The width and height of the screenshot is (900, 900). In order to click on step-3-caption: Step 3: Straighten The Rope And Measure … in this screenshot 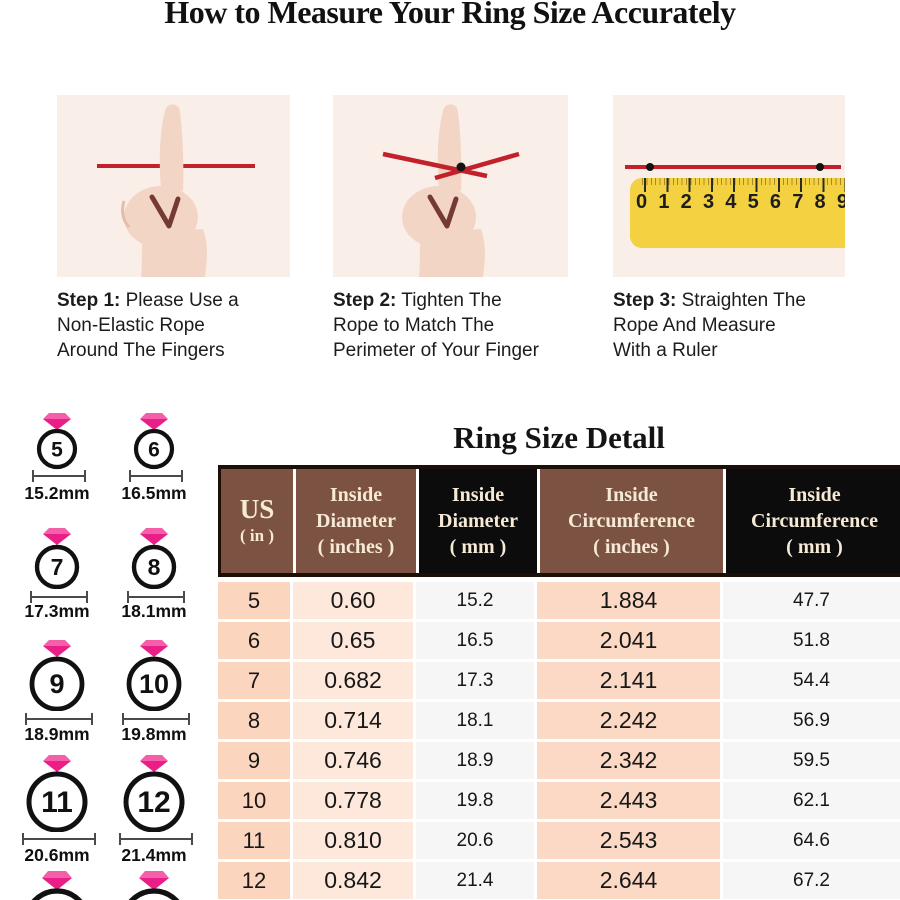, I will do `click(709, 325)`.